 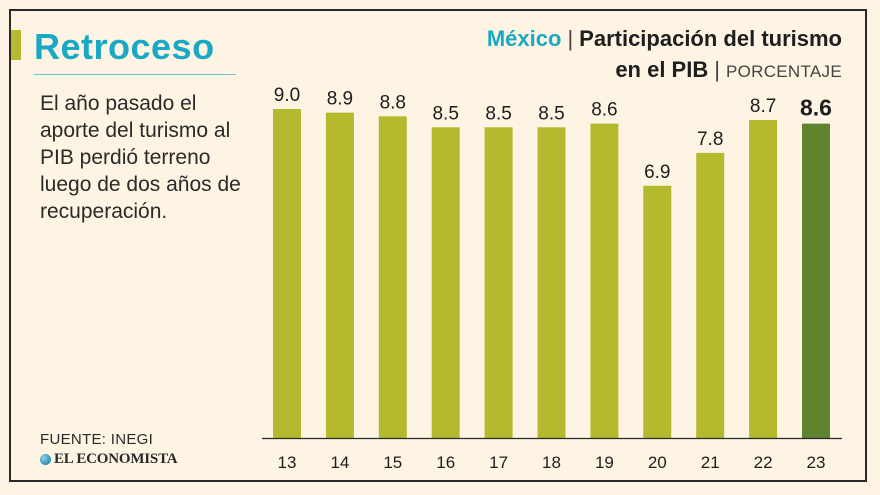 I want to click on value-label-14: 8.9, so click(x=340, y=99).